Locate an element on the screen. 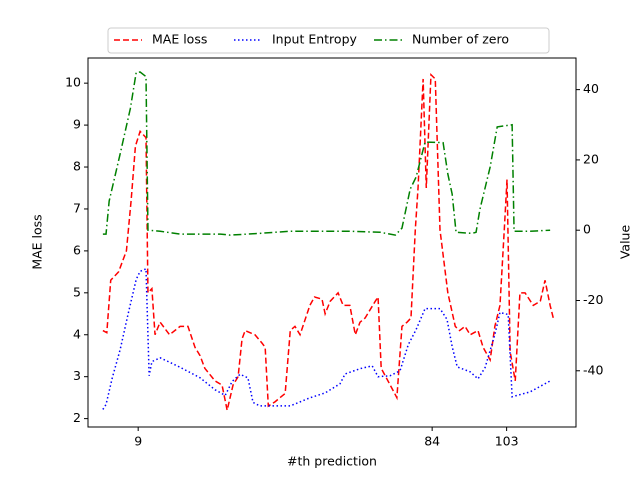 This screenshot has width=640, height=480. legend-label: MAE loss is located at coordinates (179, 39).